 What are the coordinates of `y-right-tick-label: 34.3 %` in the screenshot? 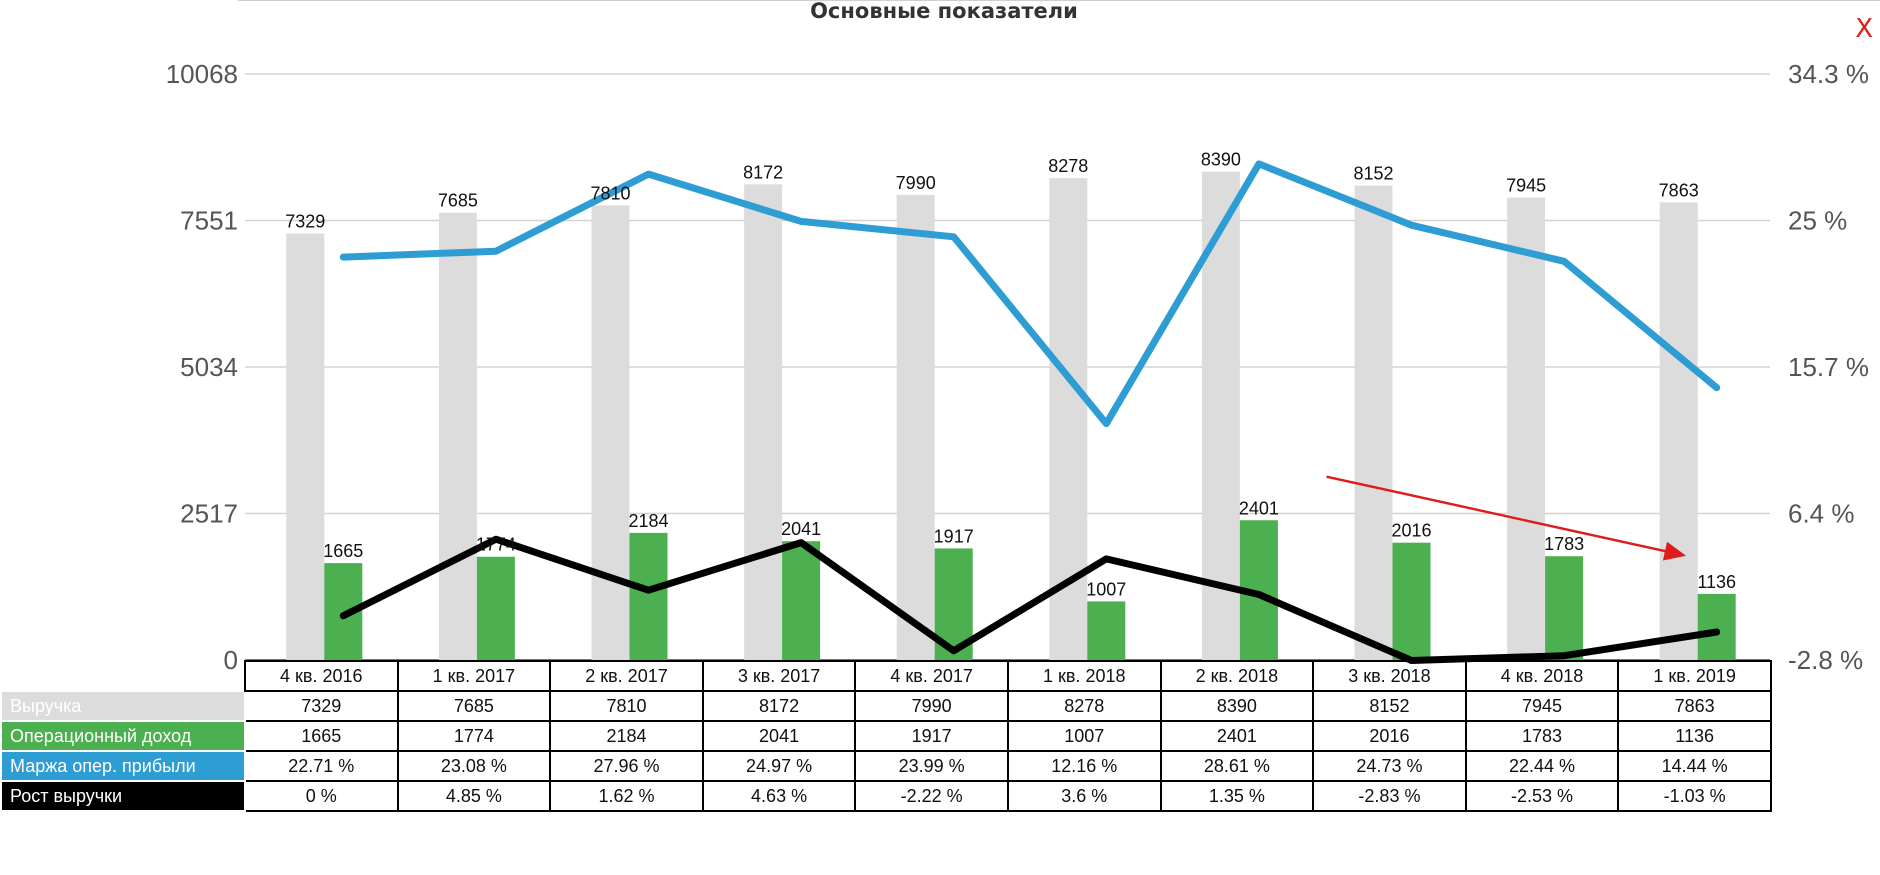 It's located at (1828, 74).